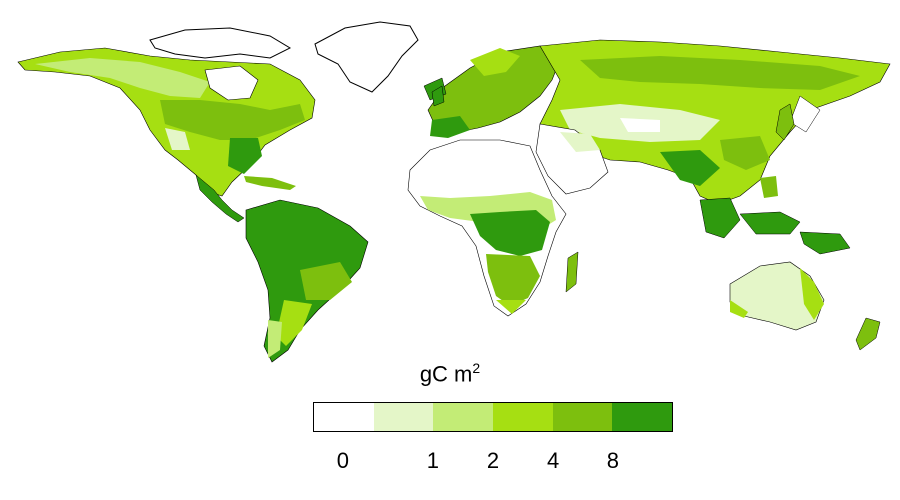 This screenshot has width=900, height=500. I want to click on north-america, so click(166, 122).